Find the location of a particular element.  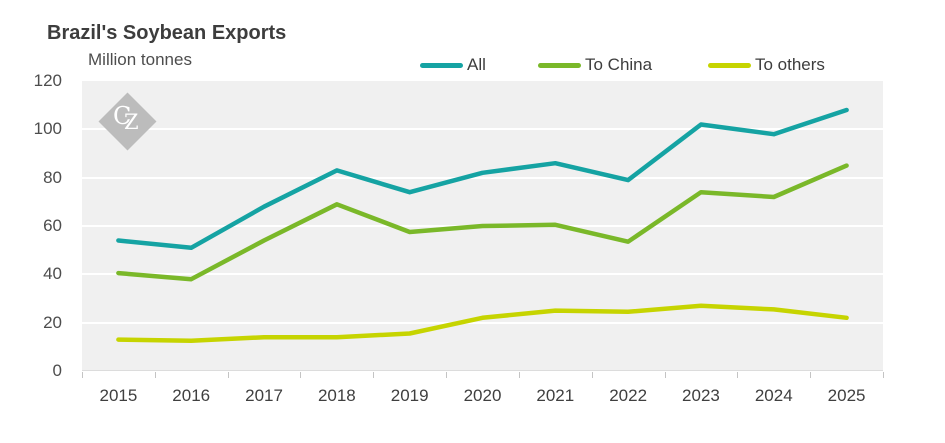

y-axis-label-60: 60 is located at coordinates (52, 225).